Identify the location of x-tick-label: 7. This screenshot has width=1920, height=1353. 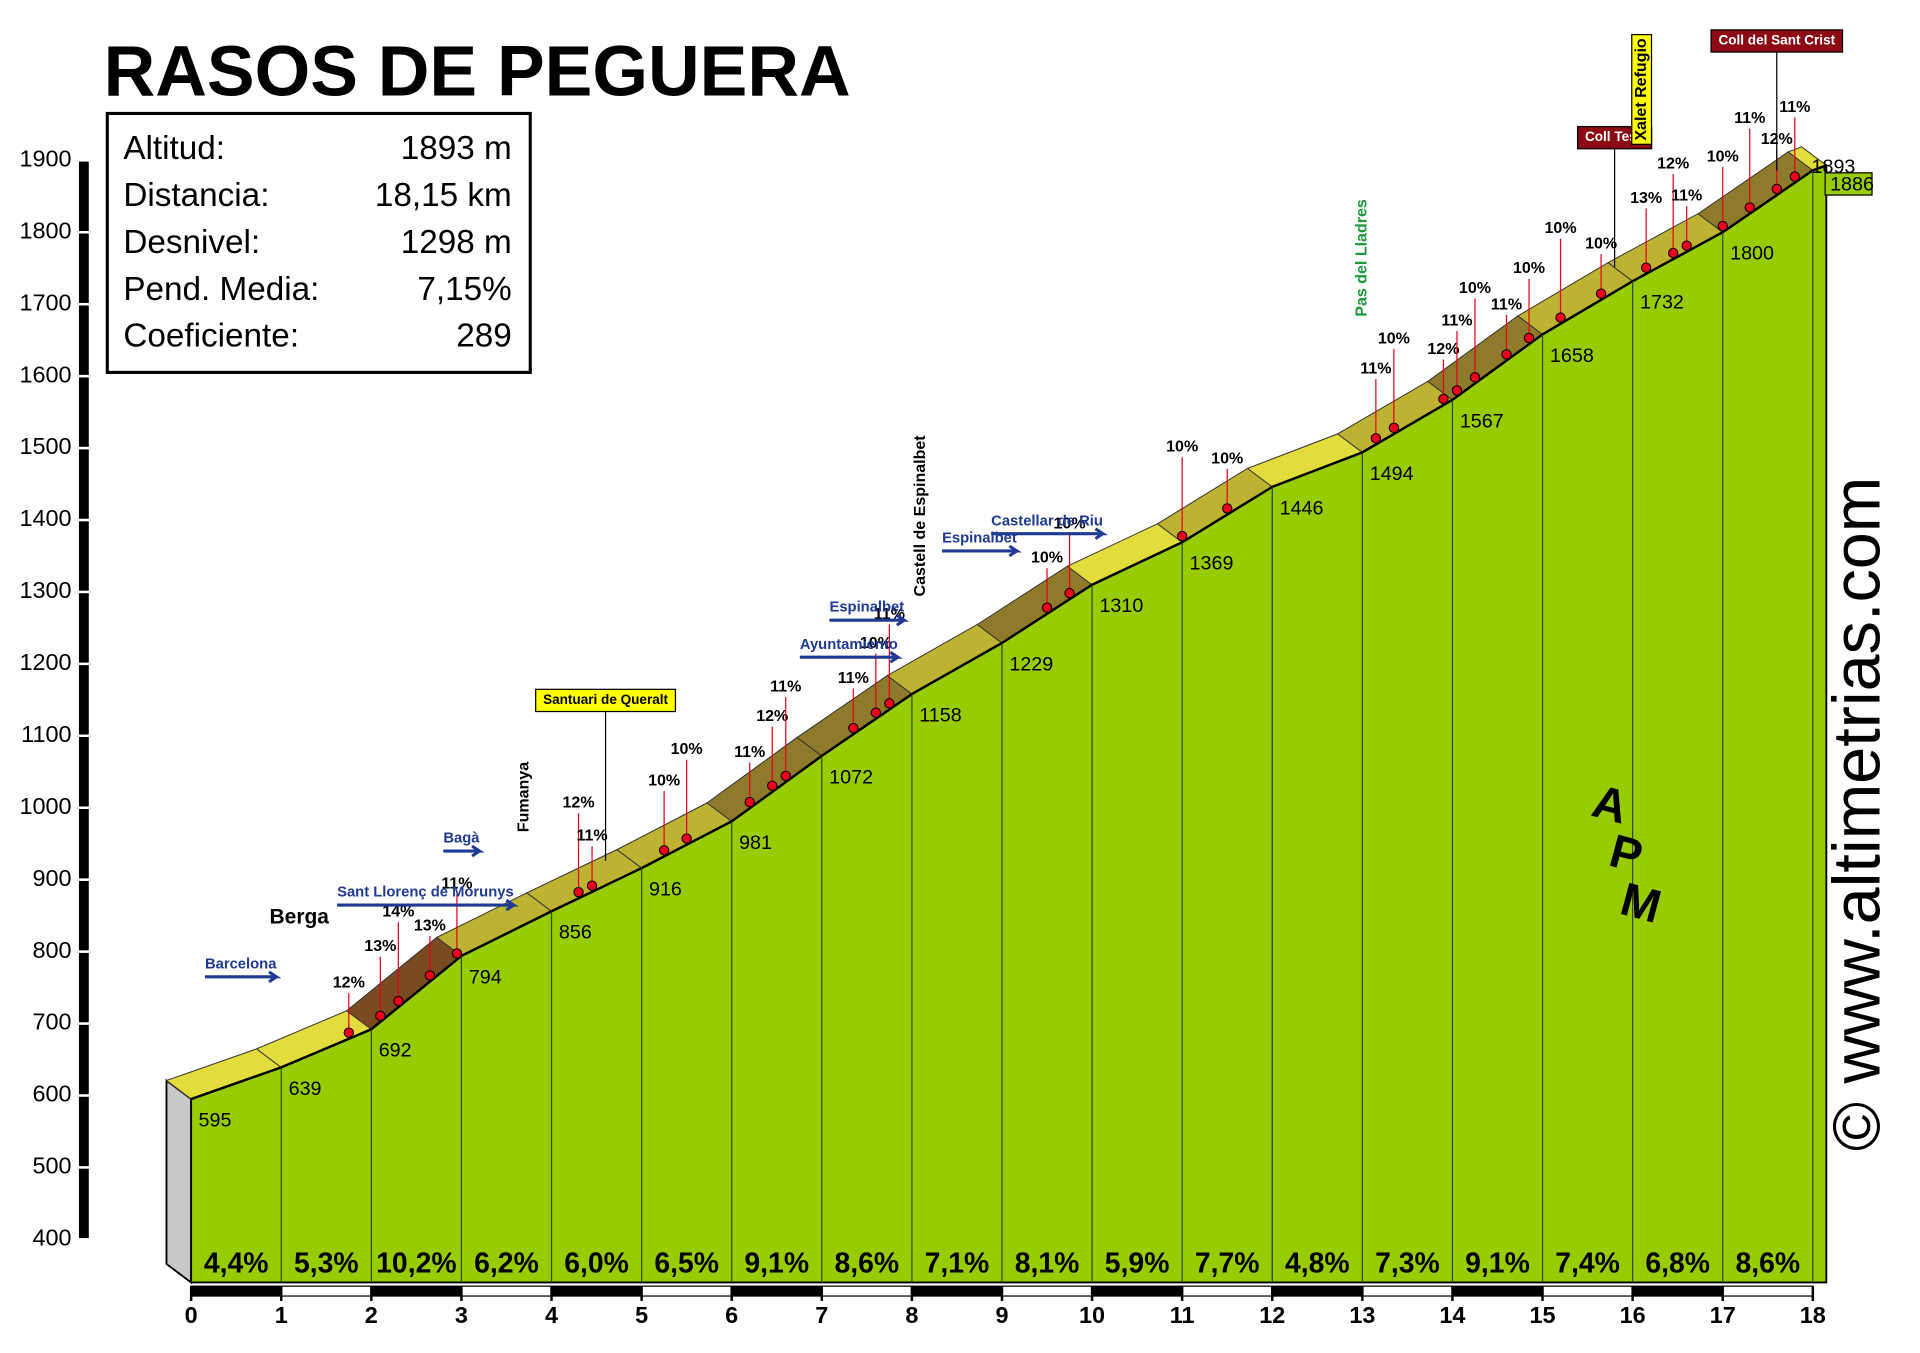
(821, 1315).